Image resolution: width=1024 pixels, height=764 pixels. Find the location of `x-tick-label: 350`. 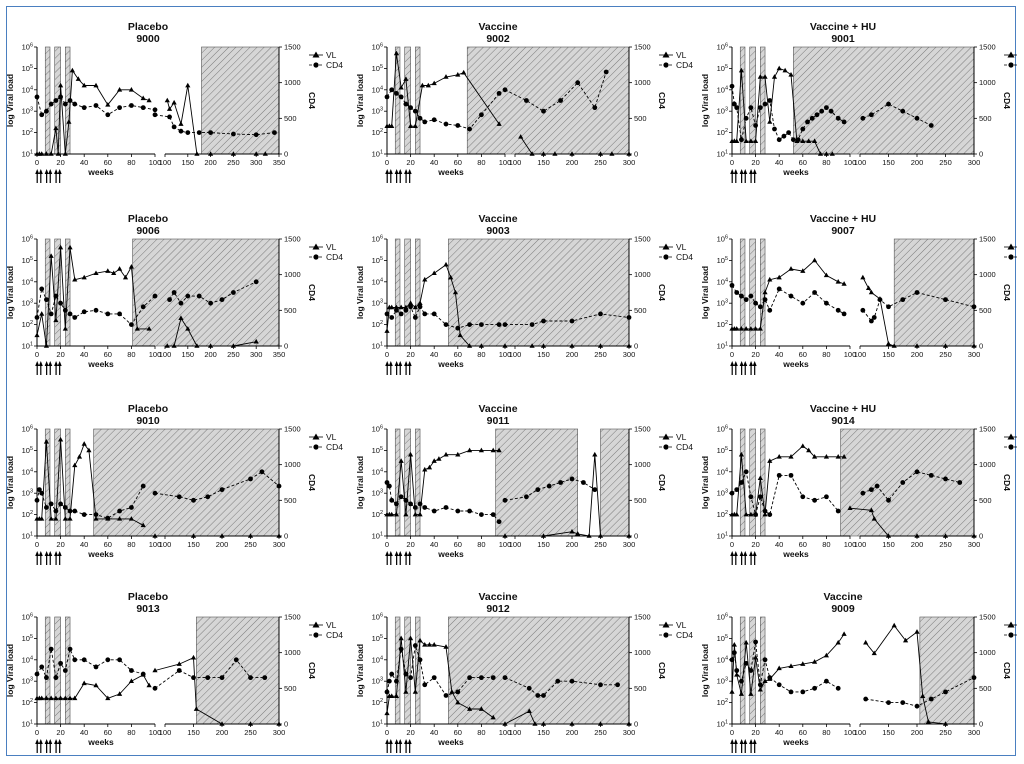

x-tick-label: 350 is located at coordinates (279, 162).